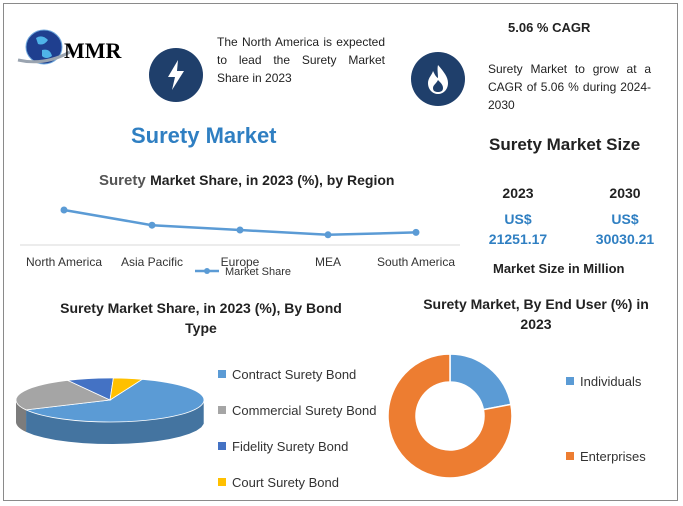 The height and width of the screenshot is (506, 683). I want to click on legend-item: Enterprises, so click(606, 456).